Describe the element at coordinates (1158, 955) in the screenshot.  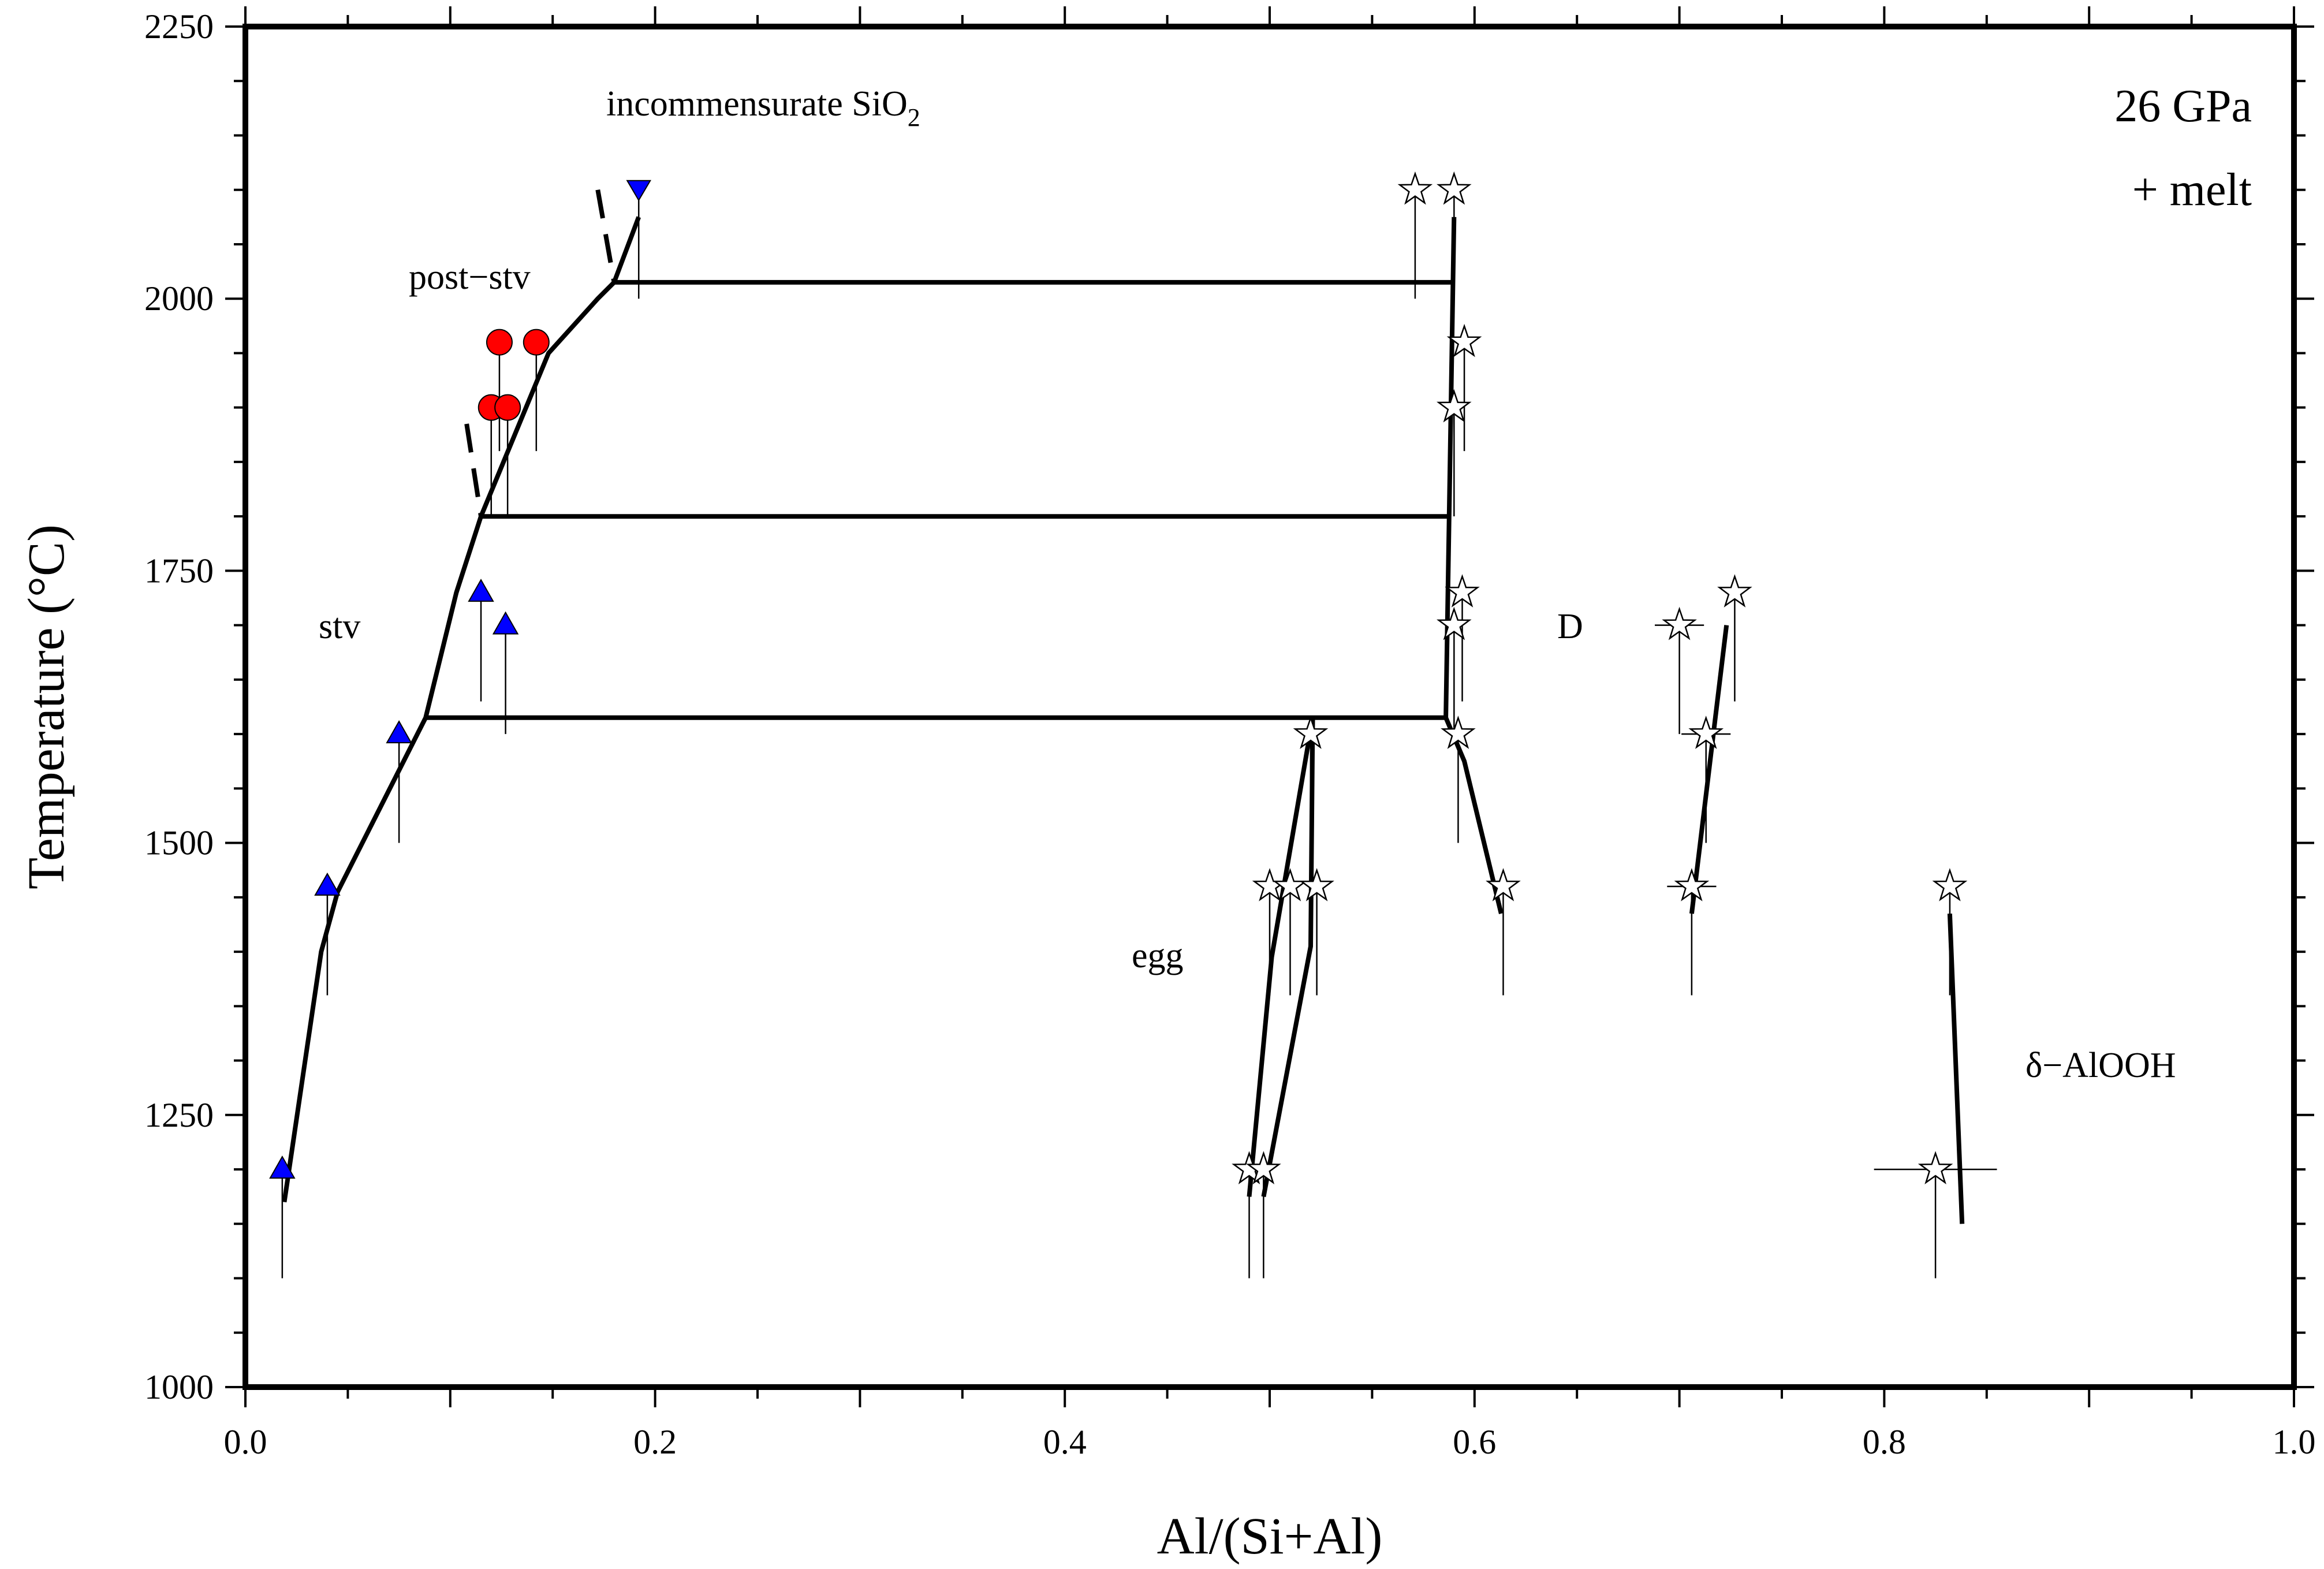
I see `egg-label: egg` at that location.